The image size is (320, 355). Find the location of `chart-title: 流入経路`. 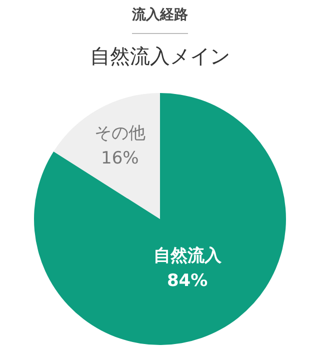

chart-title: 流入経路 is located at coordinates (160, 15).